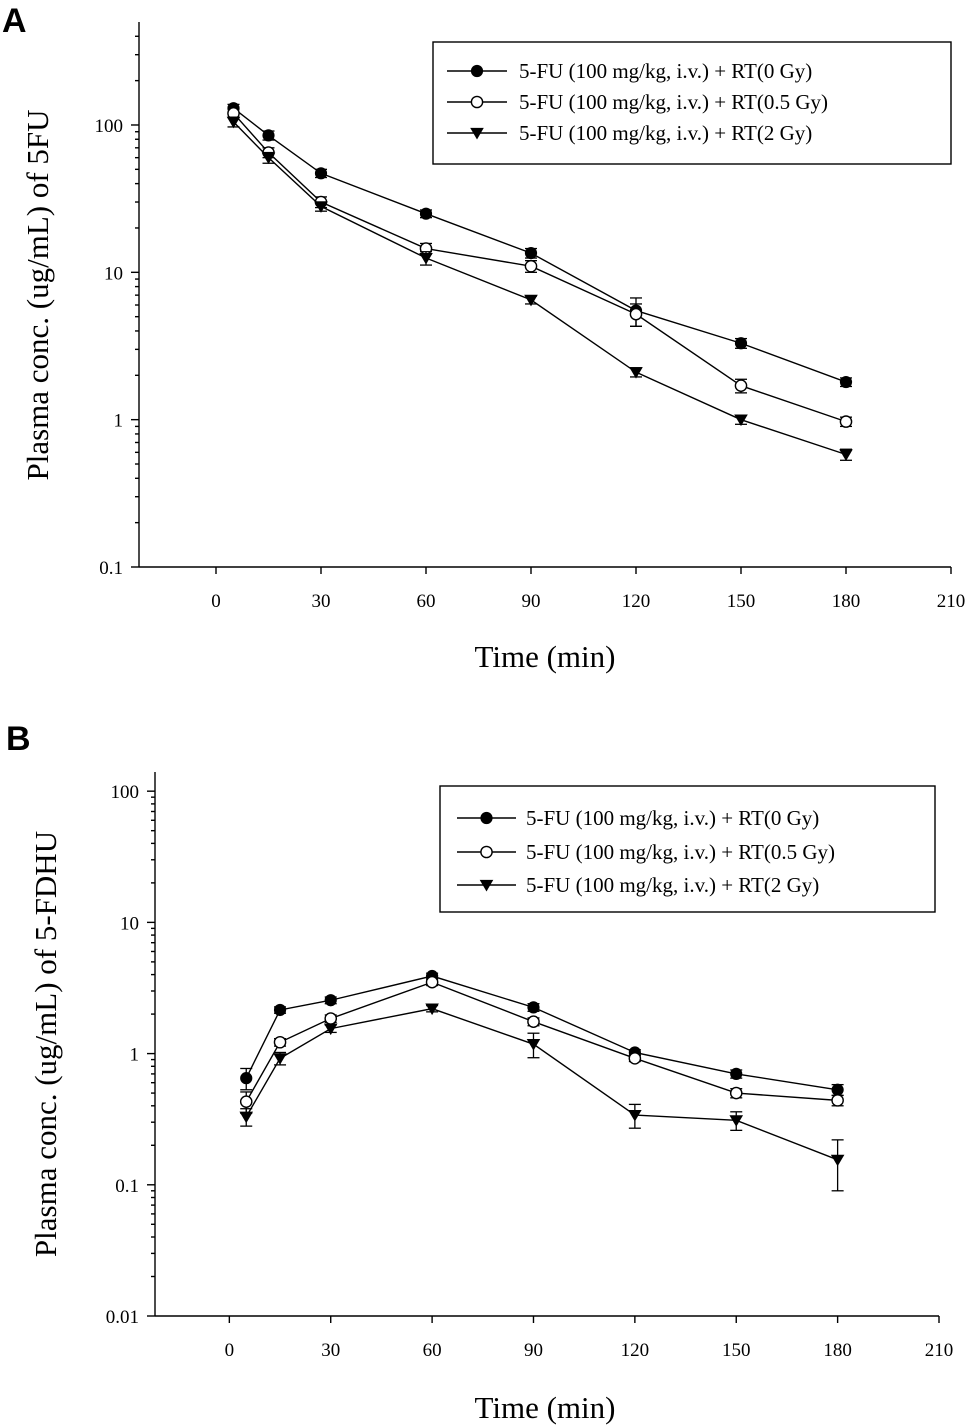  What do you see at coordinates (45, 1044) in the screenshot?
I see `y-axis-title: Plasma conc. (ug/mL) of 5-FDHU` at bounding box center [45, 1044].